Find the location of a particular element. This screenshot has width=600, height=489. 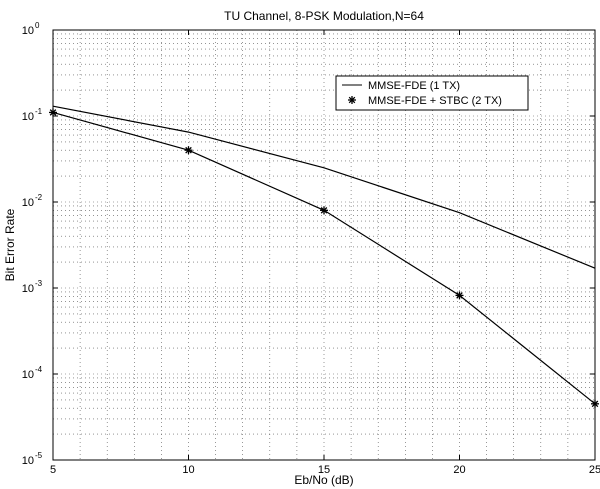

y-axis-label: Bit Error Rate is located at coordinates (10, 244).